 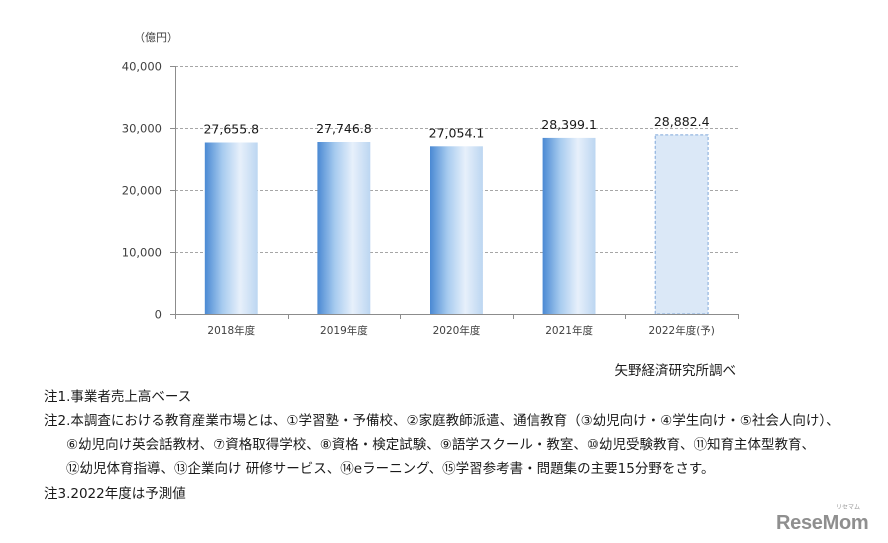 What do you see at coordinates (847, 507) in the screenshot?
I see `logo-kana: リセマム` at bounding box center [847, 507].